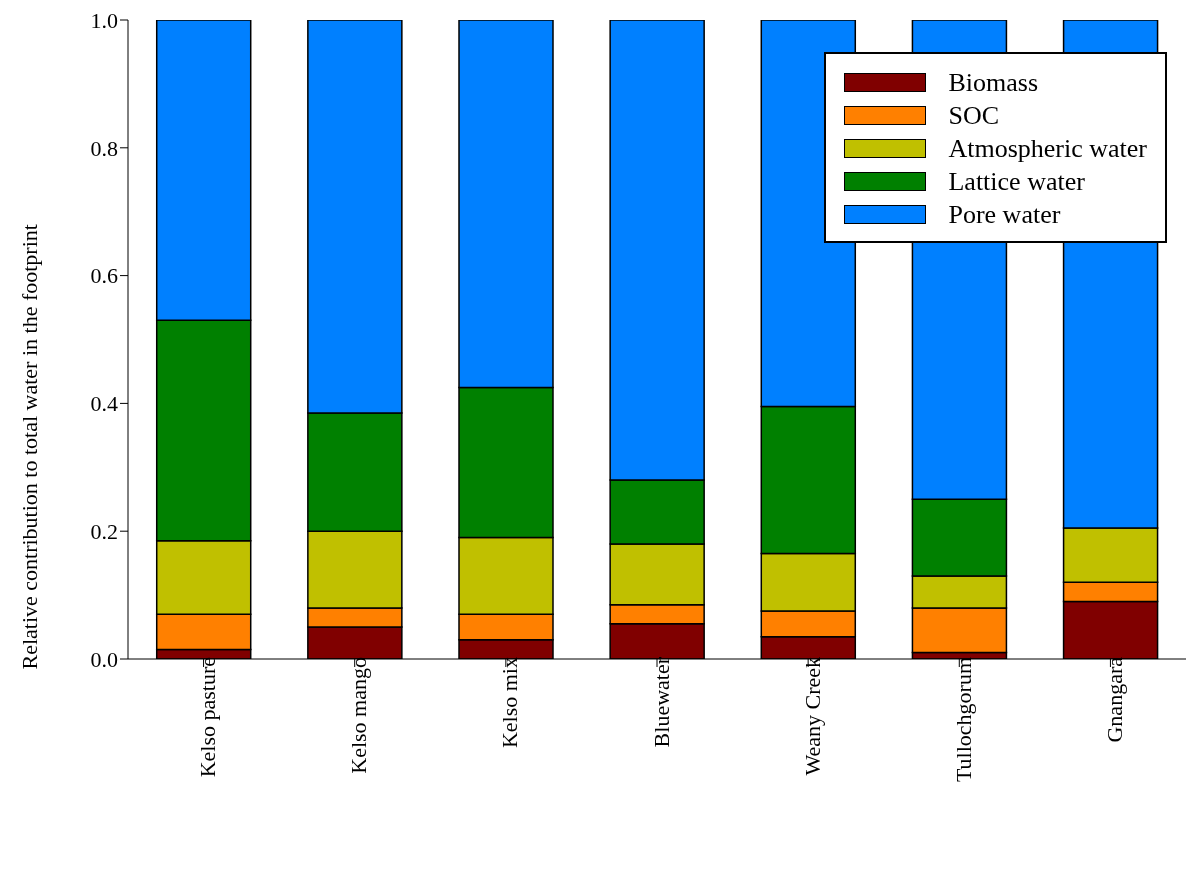 The image size is (1199, 882). I want to click on legend-label: Pore water, so click(1004, 214).